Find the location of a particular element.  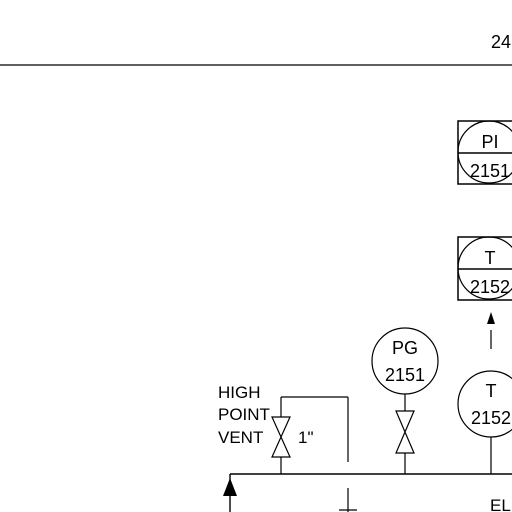

flow-arrow is located at coordinates (230, 487).